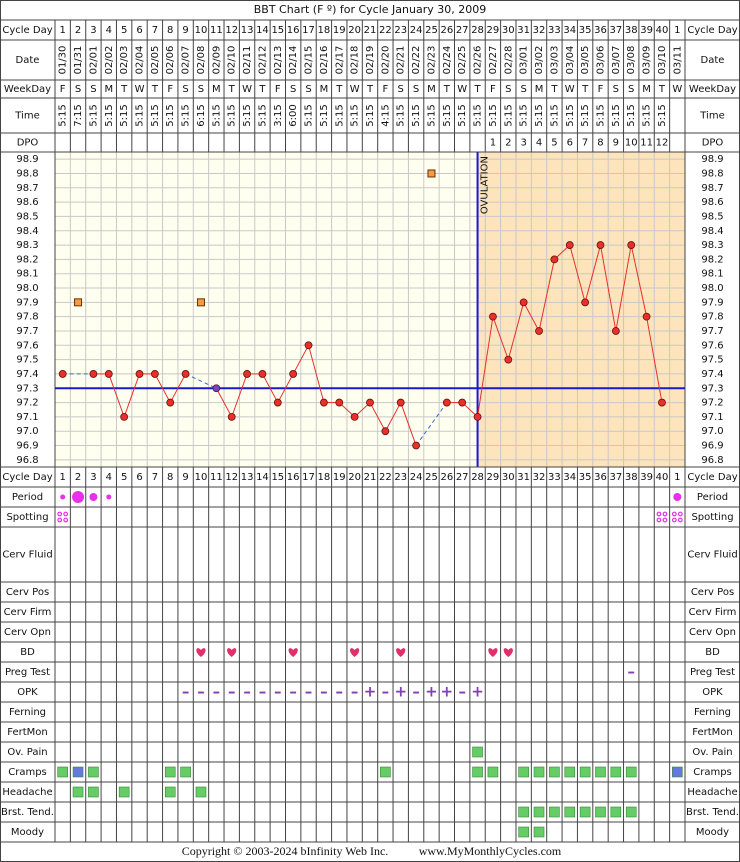  What do you see at coordinates (109, 60) in the screenshot?
I see `date-label: 02/02` at bounding box center [109, 60].